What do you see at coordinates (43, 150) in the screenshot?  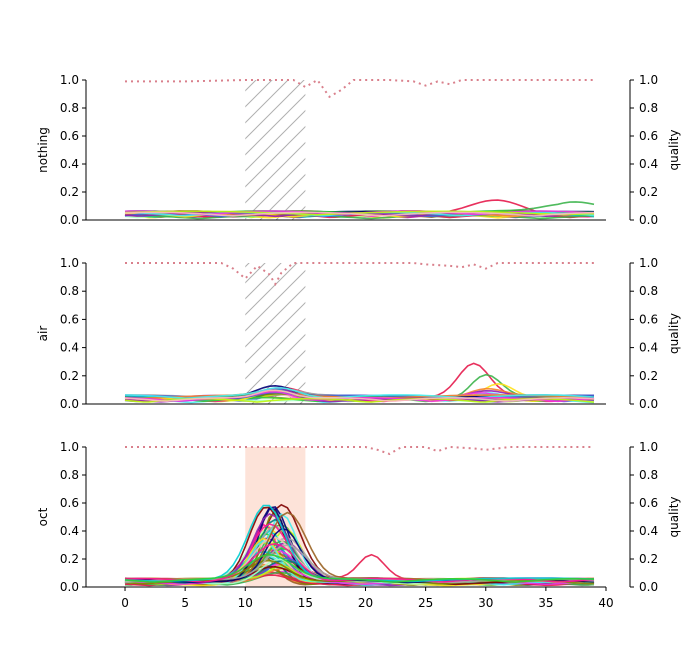 I see `y-axis-label: nothing` at bounding box center [43, 150].